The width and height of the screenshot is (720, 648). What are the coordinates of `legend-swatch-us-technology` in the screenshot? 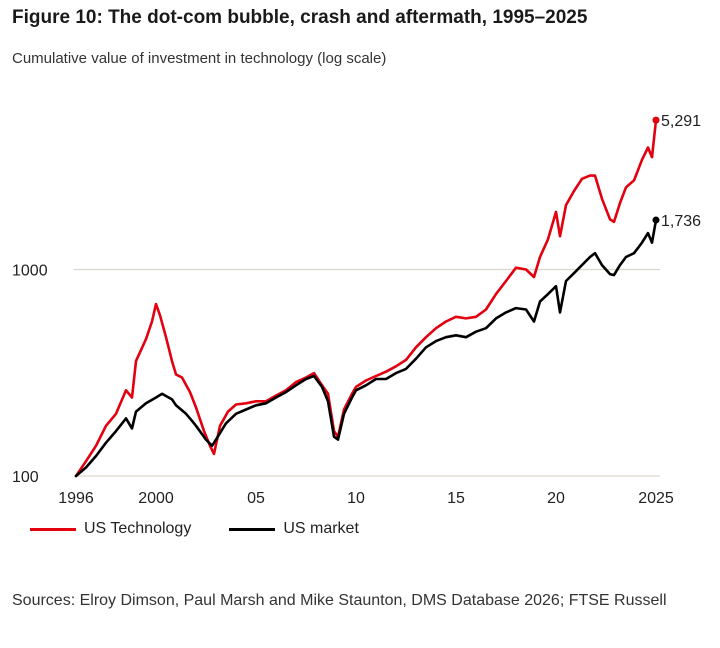 It's located at (53, 529).